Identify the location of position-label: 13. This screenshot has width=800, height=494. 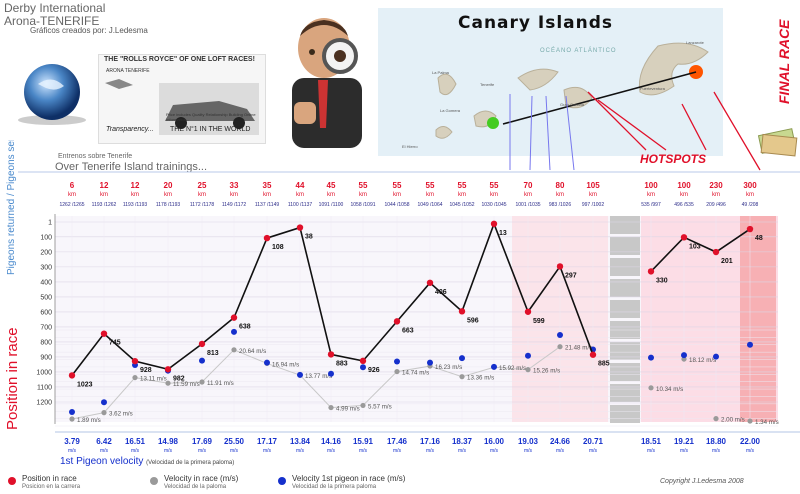
(503, 233).